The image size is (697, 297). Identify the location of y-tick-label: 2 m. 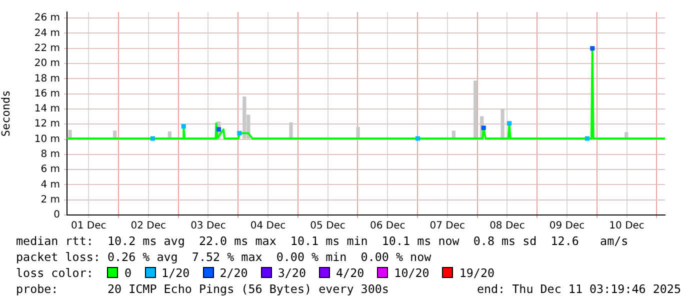
(50, 200).